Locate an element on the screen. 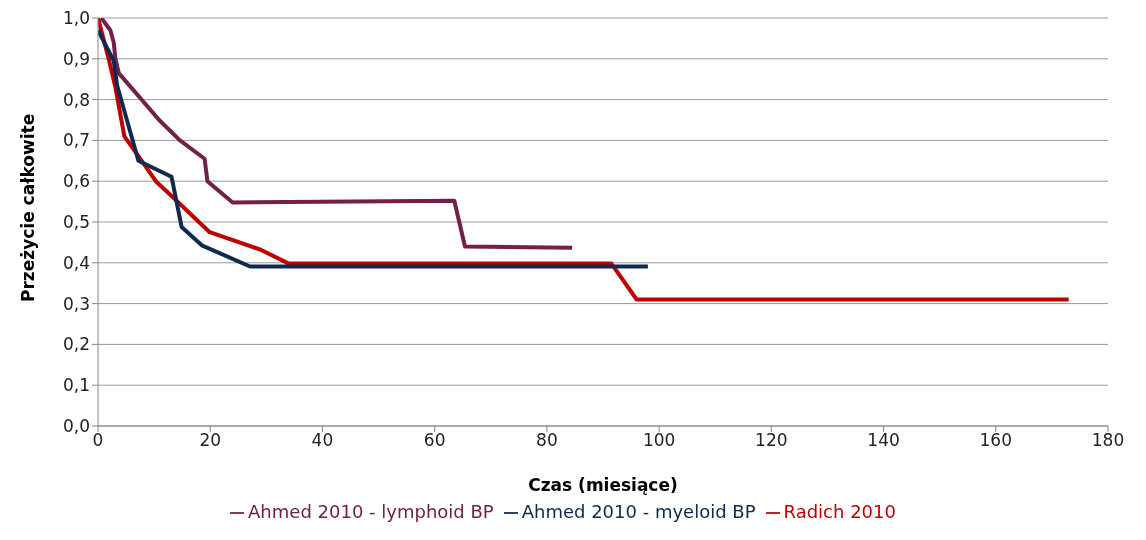 Image resolution: width=1146 pixels, height=540 pixels. y-axis-title: Przeżycie całkowite is located at coordinates (28, 207).